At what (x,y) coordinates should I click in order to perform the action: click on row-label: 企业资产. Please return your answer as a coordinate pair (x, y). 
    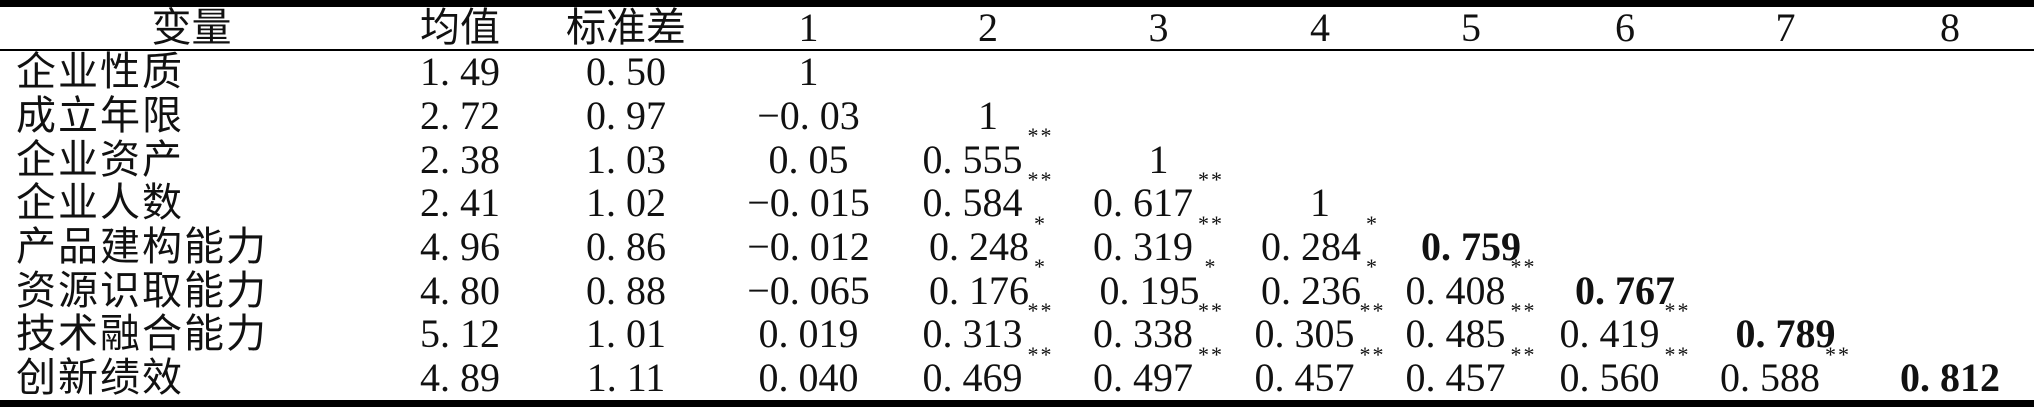
    Looking at the image, I should click on (100, 159).